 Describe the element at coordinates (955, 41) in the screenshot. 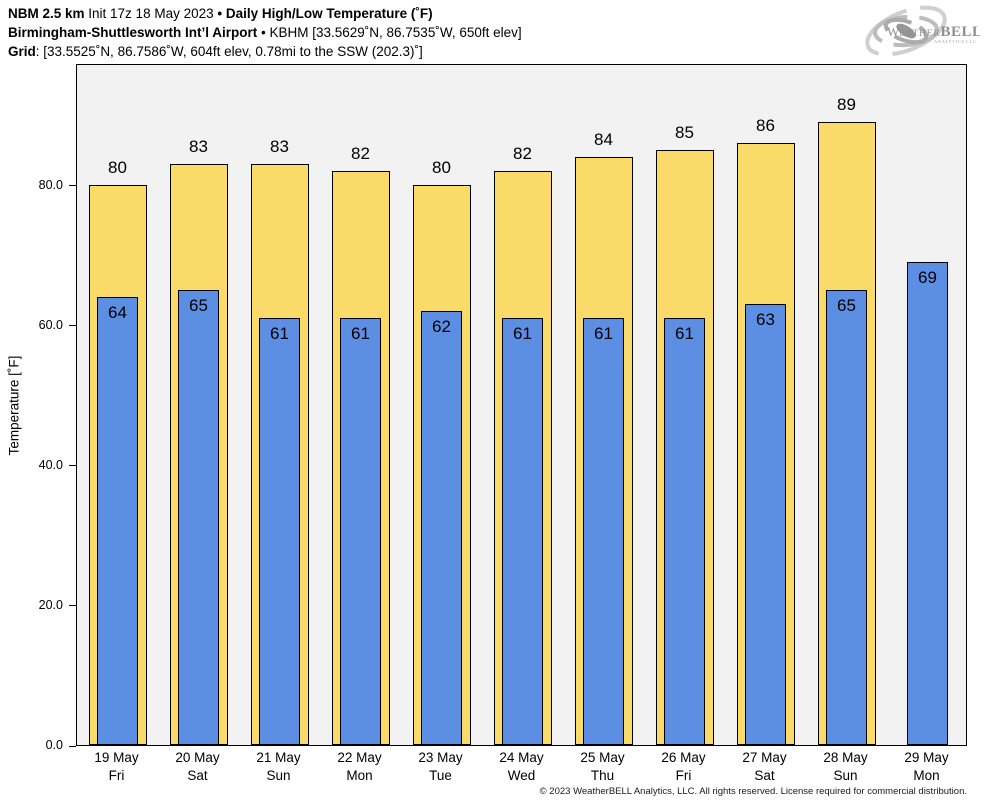

I see `logo-word-analytics: ANALYTICS LLC` at that location.